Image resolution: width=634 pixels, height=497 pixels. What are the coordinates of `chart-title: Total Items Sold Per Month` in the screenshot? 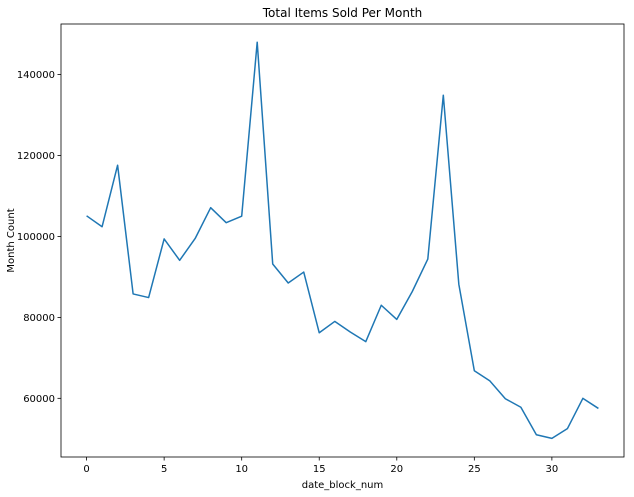 It's located at (342, 13).